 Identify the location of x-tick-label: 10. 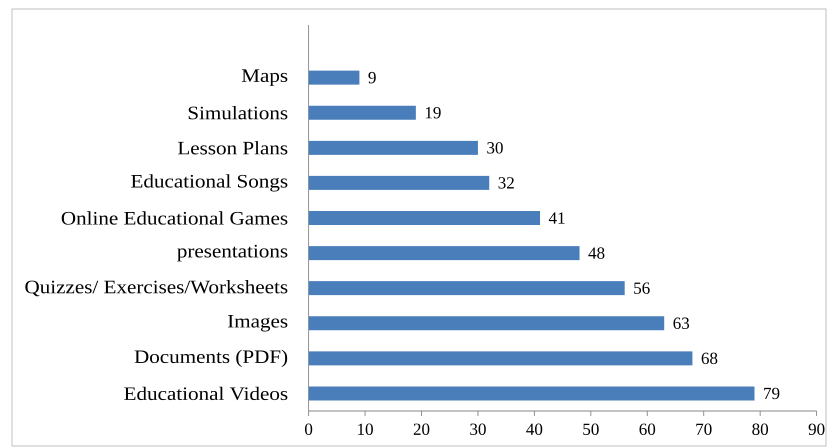
(365, 429).